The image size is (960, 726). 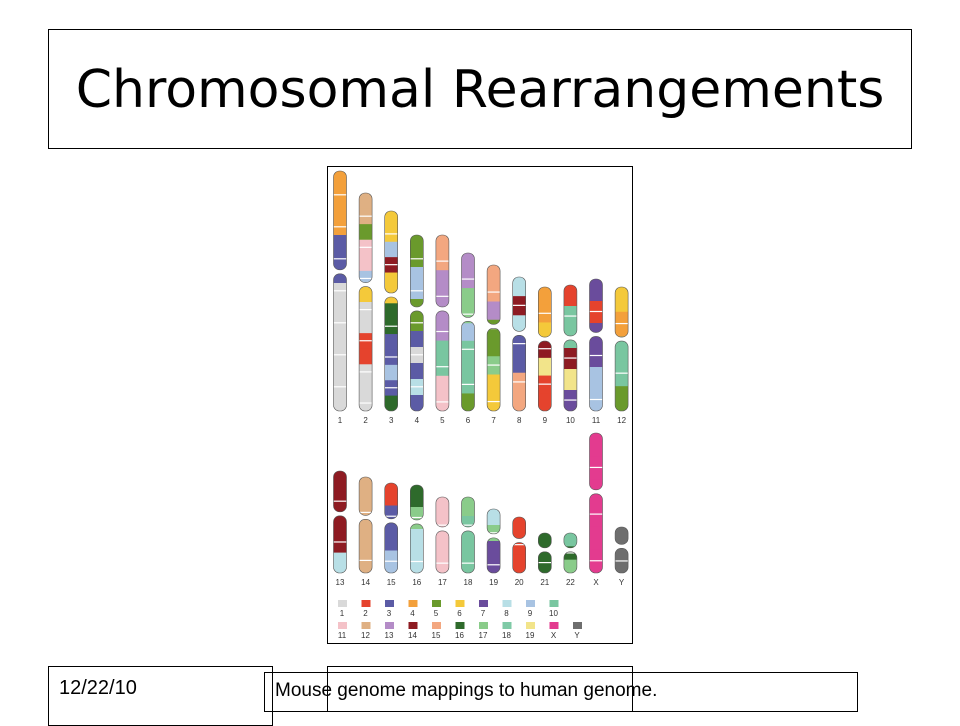 I want to click on chromosome-label-20: 20, so click(x=519, y=582).